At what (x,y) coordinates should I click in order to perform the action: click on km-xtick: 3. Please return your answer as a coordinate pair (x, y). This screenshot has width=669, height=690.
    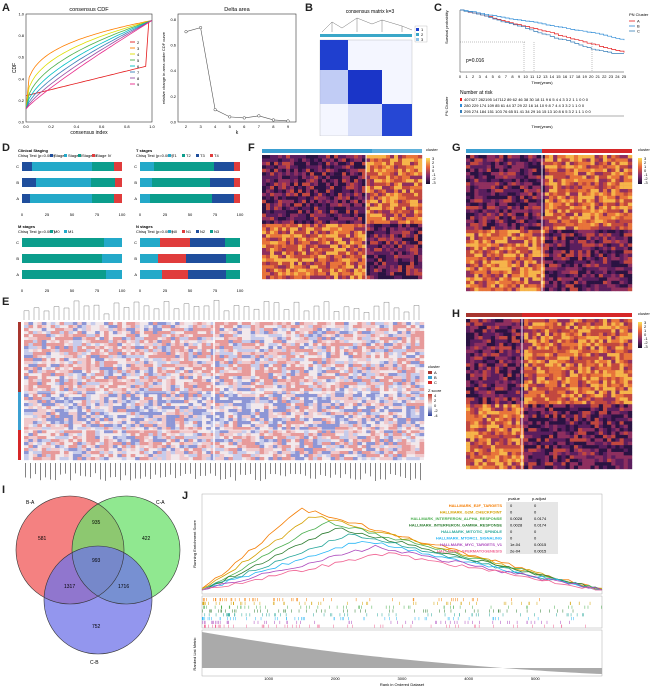
    Looking at the image, I should click on (480, 76).